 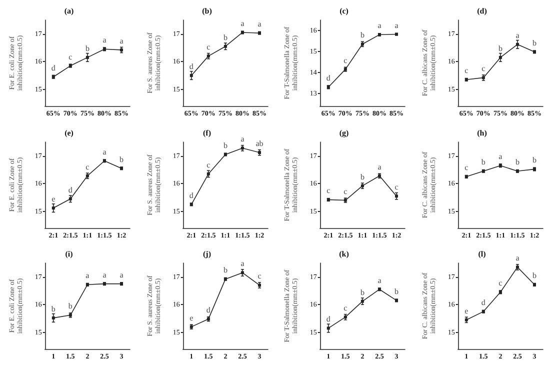 I want to click on chart-title: (a), so click(x=69, y=11).